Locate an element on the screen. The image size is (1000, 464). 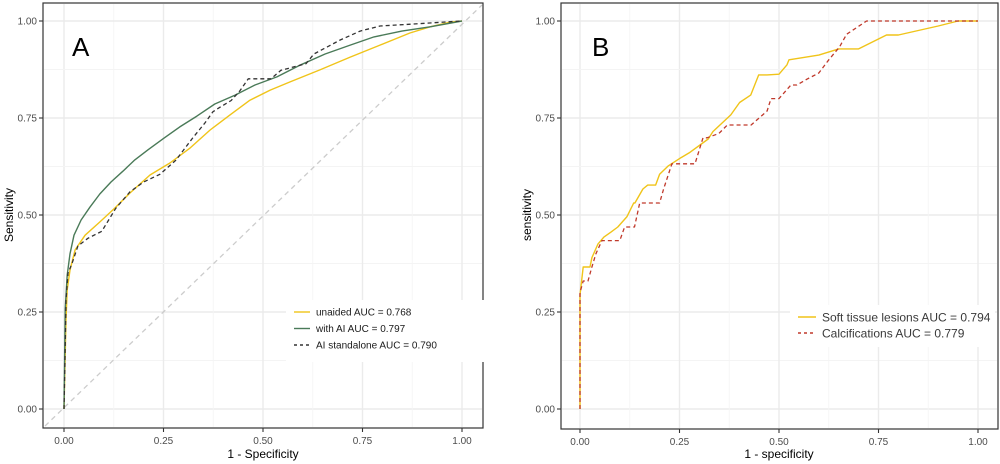
legend-label-1: with AI AUC = 0.797 is located at coordinates (360, 329).